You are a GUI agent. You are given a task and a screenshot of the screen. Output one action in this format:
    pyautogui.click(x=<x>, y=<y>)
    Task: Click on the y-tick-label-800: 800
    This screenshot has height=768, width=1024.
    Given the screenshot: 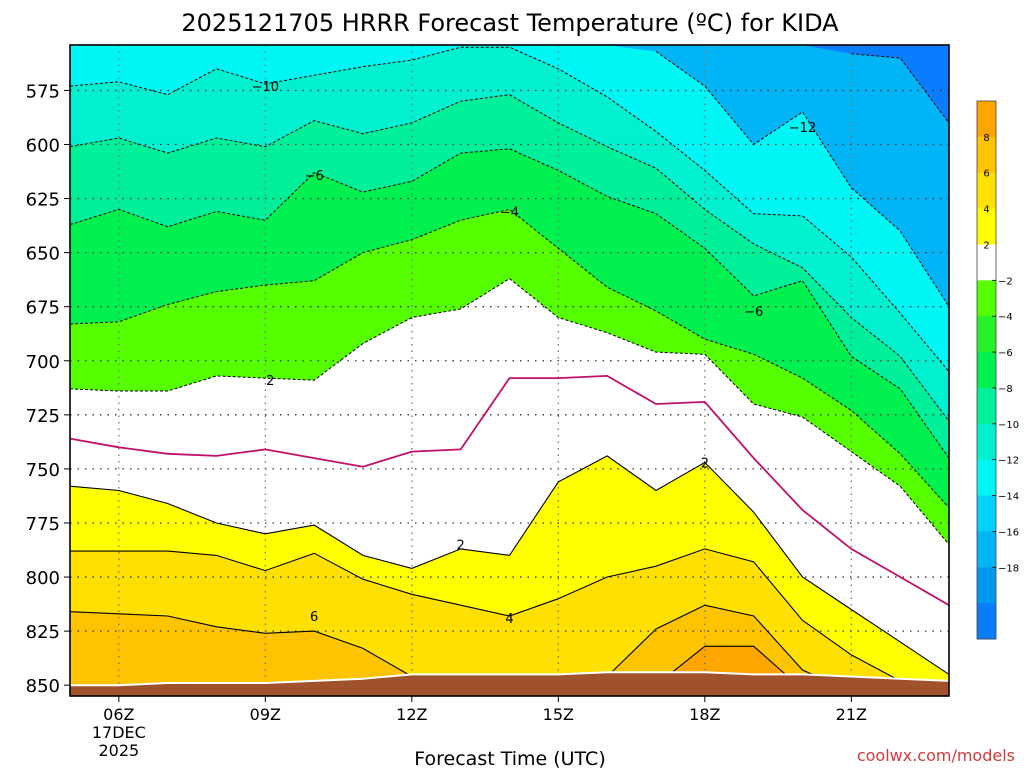 What is the action you would take?
    pyautogui.click(x=43, y=578)
    